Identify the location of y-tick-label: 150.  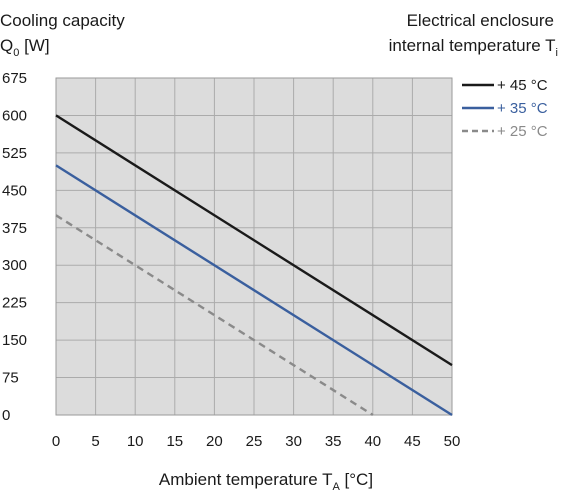
(14, 340).